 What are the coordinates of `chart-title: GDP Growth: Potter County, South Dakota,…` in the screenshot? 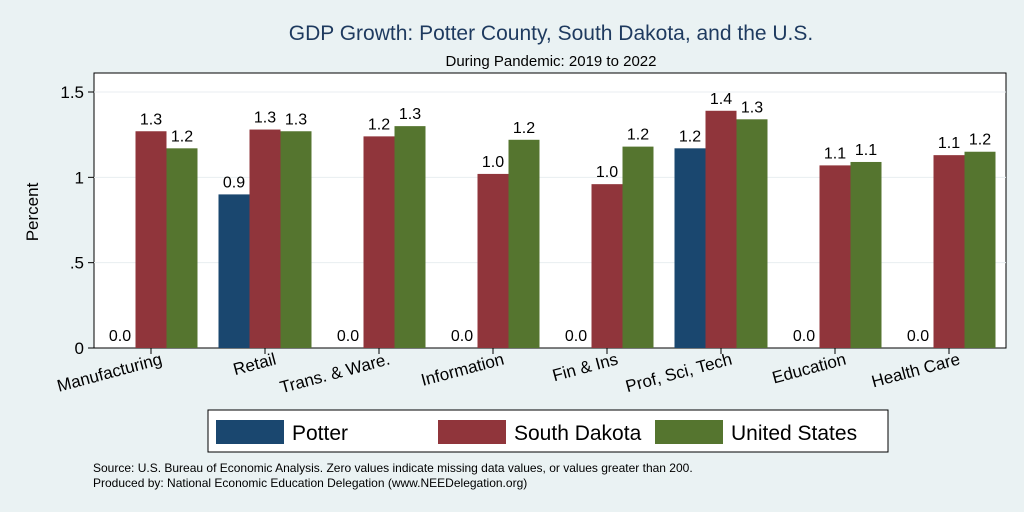 It's located at (551, 33).